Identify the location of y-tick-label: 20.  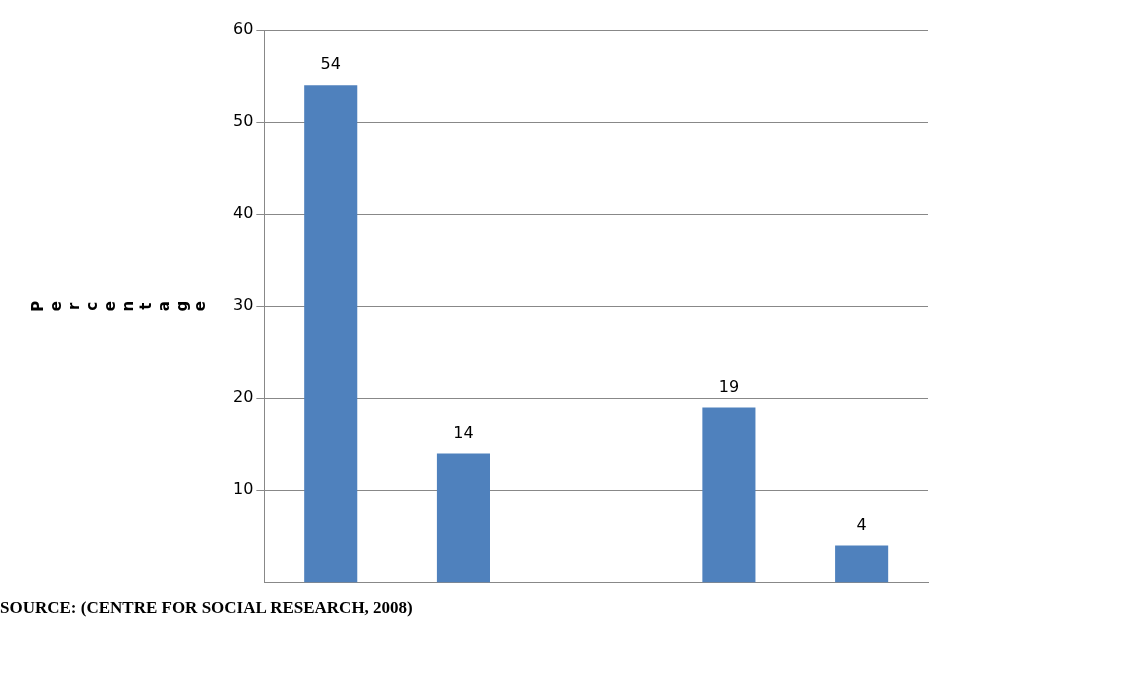
(243, 397).